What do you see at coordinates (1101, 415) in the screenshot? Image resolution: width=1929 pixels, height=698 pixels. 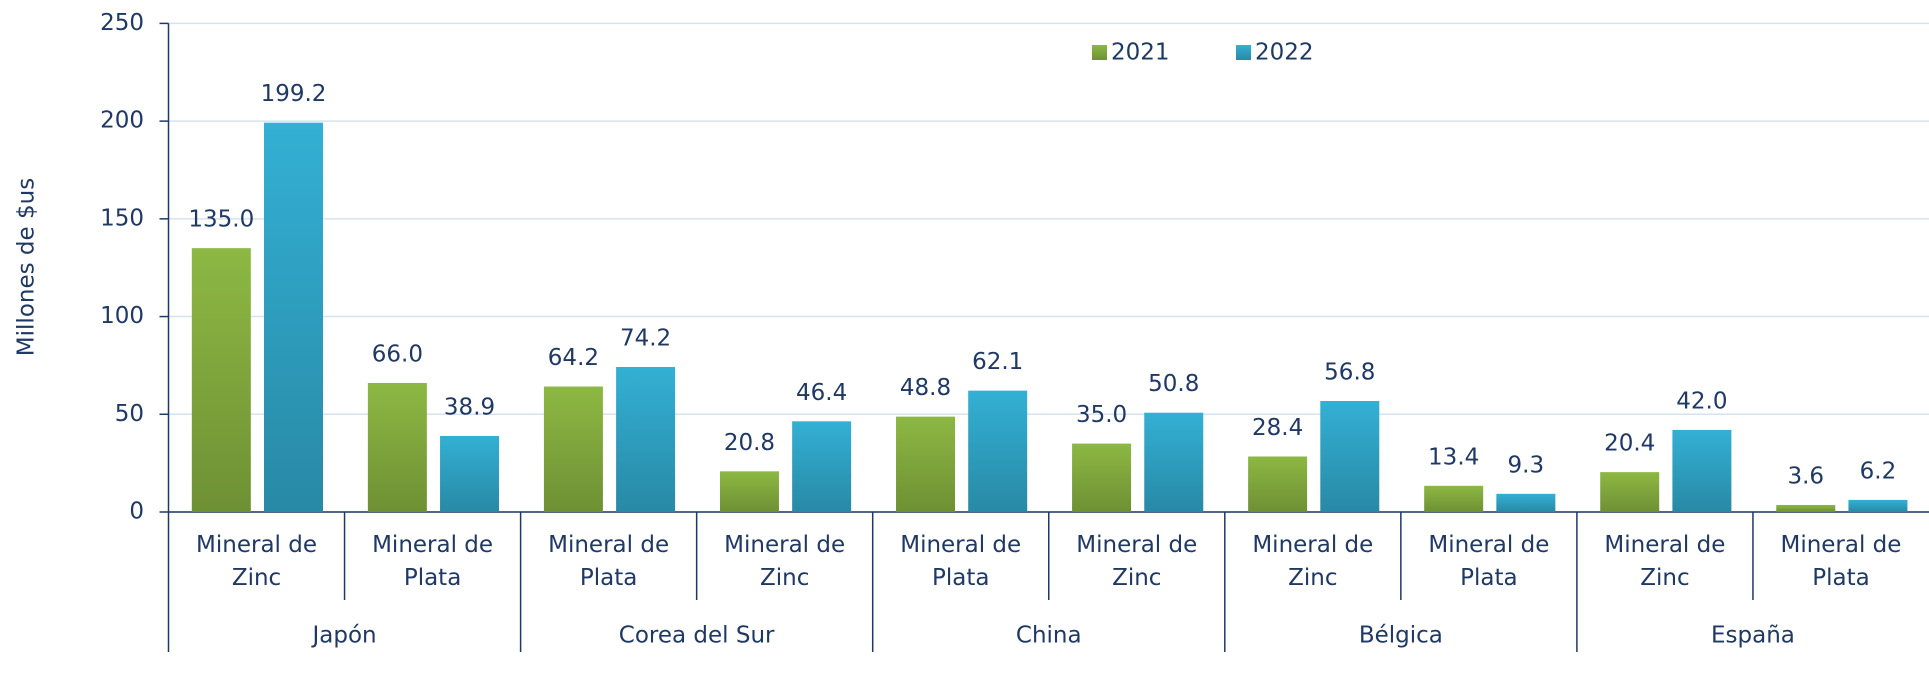 I see `value-label: 35.0` at bounding box center [1101, 415].